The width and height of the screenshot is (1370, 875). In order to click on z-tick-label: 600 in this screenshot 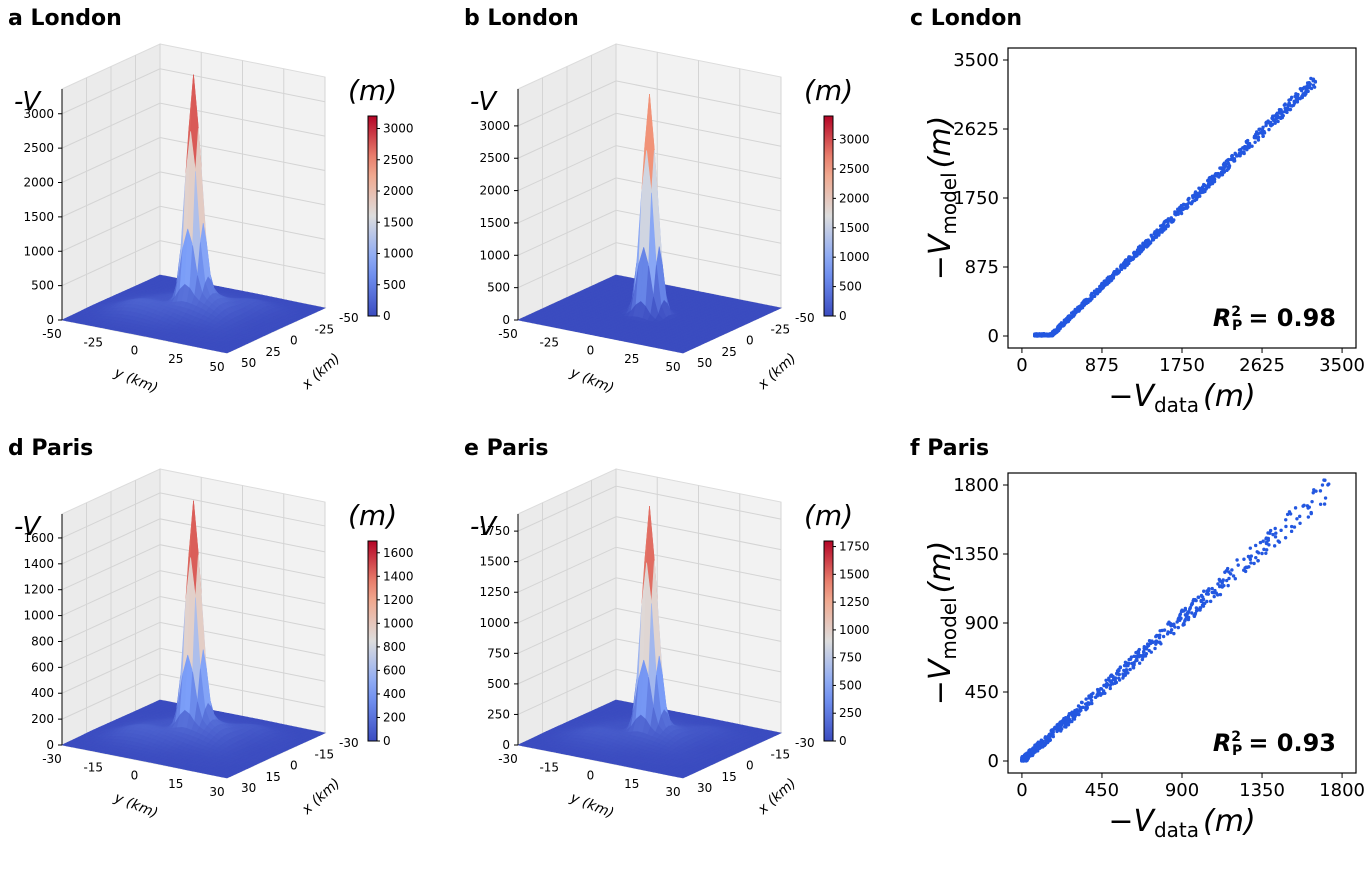, I will do `click(42, 667)`.